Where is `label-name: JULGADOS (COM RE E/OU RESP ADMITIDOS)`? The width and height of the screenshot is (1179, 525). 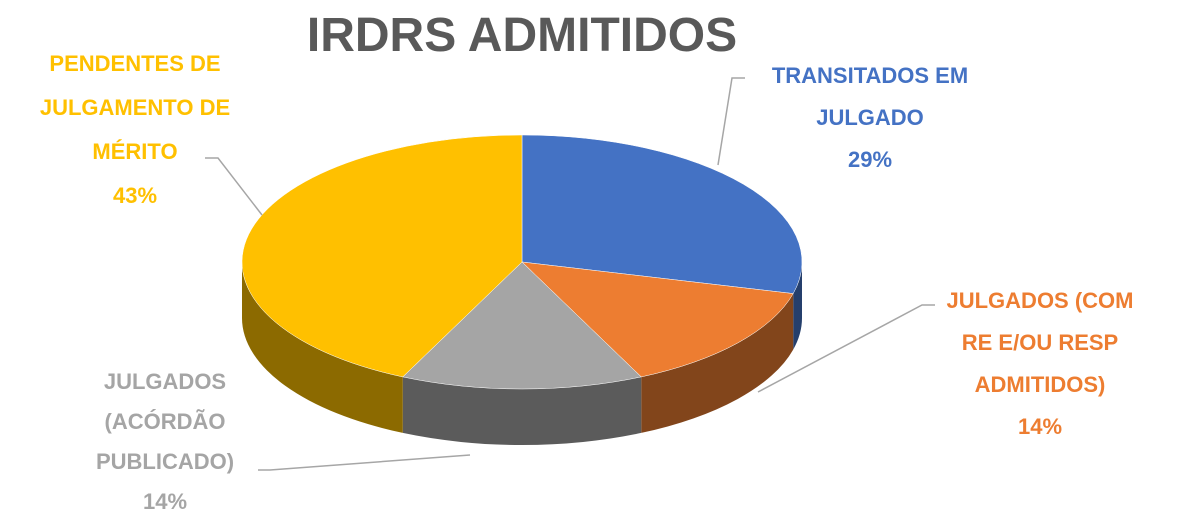
label-name: JULGADOS (COM RE E/OU RESP ADMITIDOS) is located at coordinates (1040, 342).